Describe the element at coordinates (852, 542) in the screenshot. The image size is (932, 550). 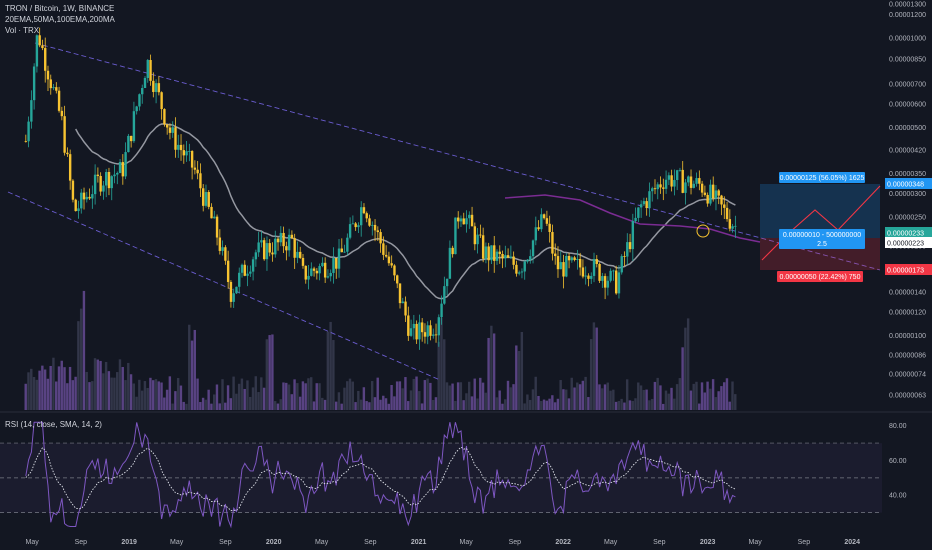
I see `time-tick-label: 2024` at that location.